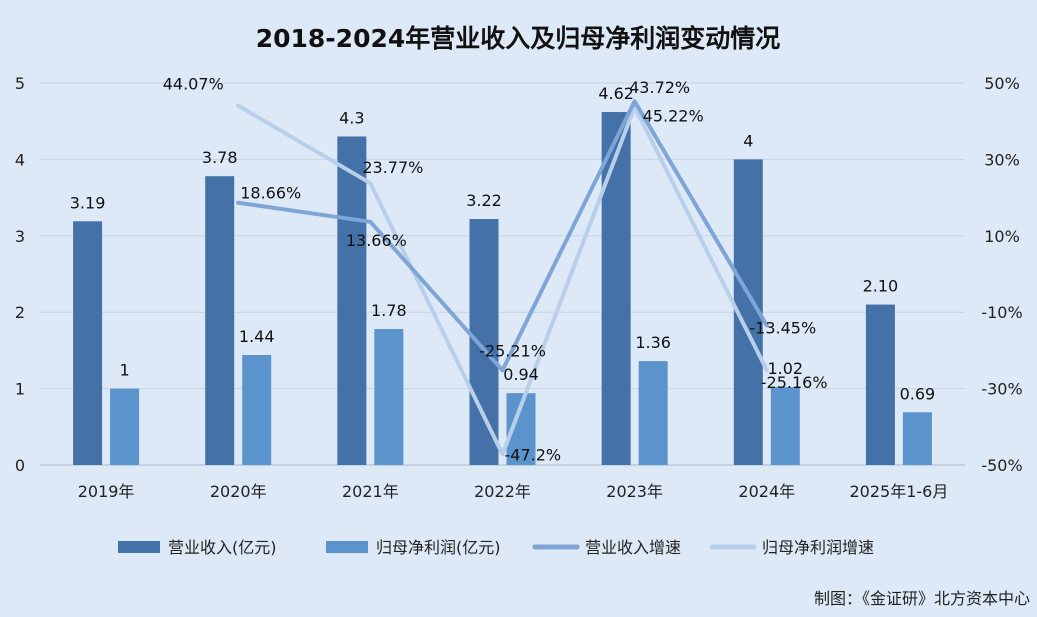  Describe the element at coordinates (389, 310) in the screenshot. I see `bar-value-label: 1.78` at that location.